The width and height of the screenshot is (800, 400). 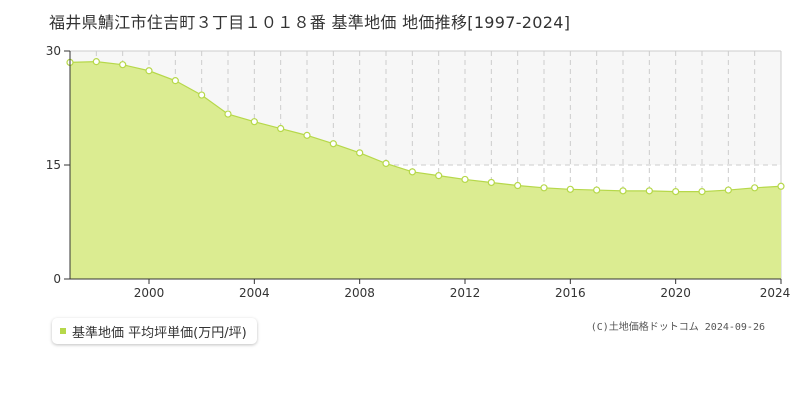 I want to click on x-tick-label: 2000, so click(x=149, y=293).